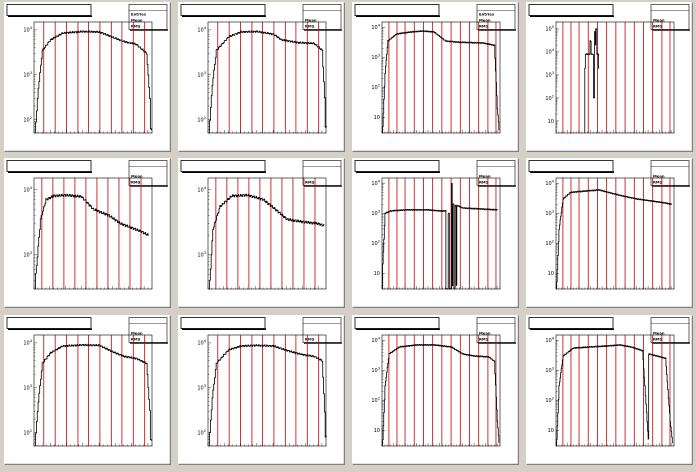 Image resolution: width=696 pixels, height=472 pixels. Describe the element at coordinates (30, 393) in the screenshot. I see `y-axis: 10⁴ 10³ 10²` at that location.